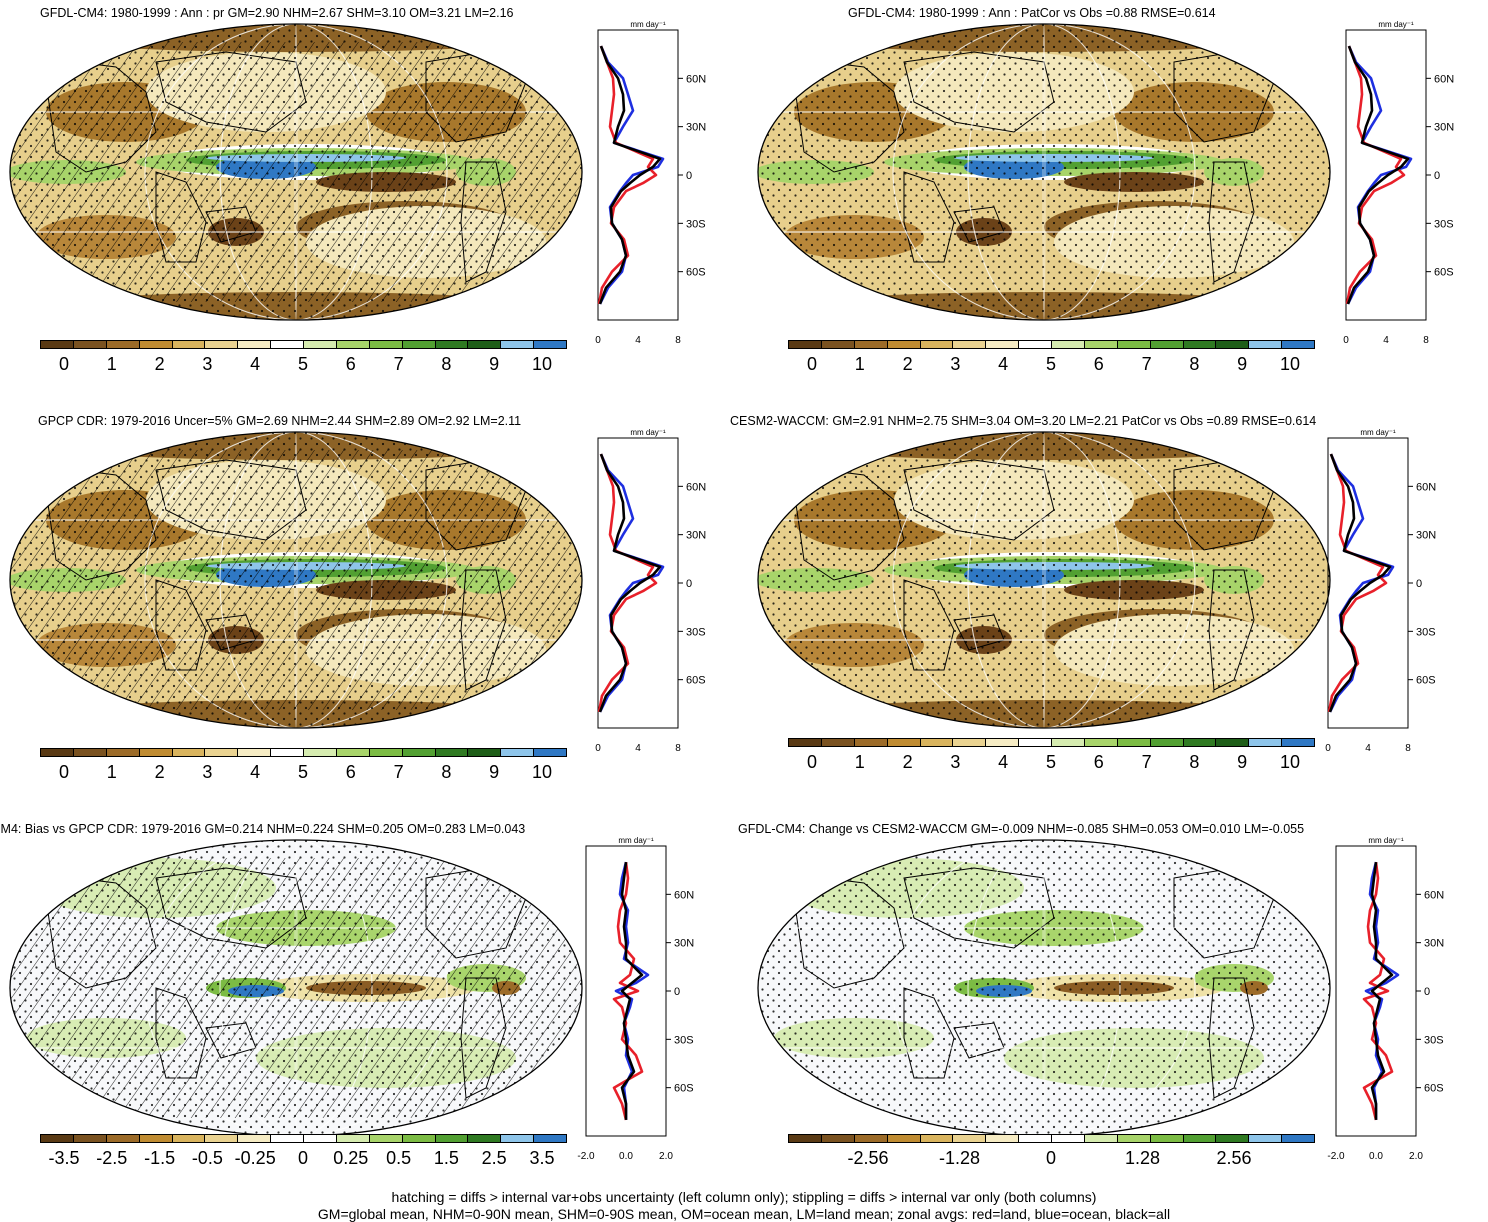  I want to click on zonal-x-tick-label: -2.0, so click(1336, 1156).